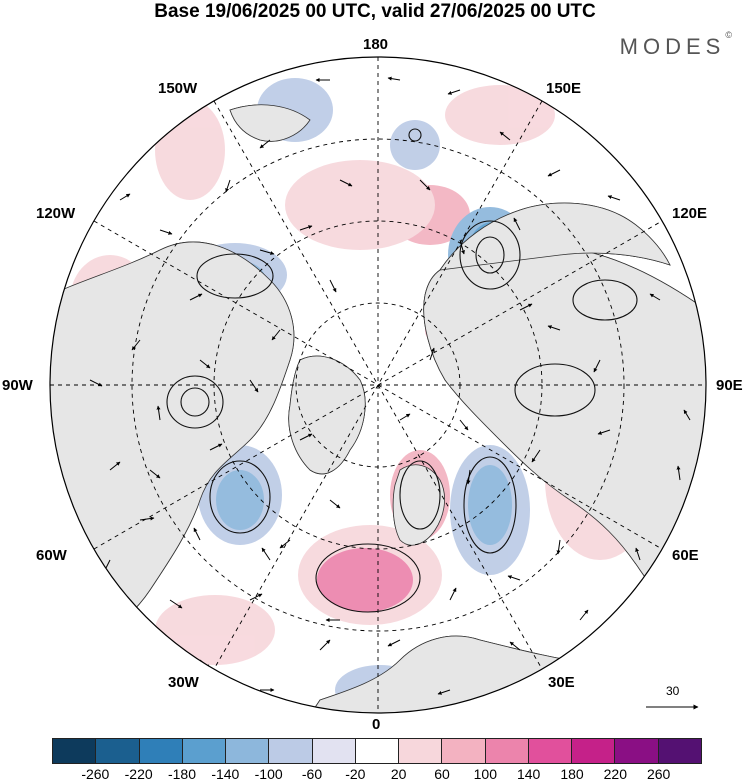 This screenshot has height=783, width=750. Describe the element at coordinates (615, 774) in the screenshot. I see `color-scale-tick-label: 220` at that location.